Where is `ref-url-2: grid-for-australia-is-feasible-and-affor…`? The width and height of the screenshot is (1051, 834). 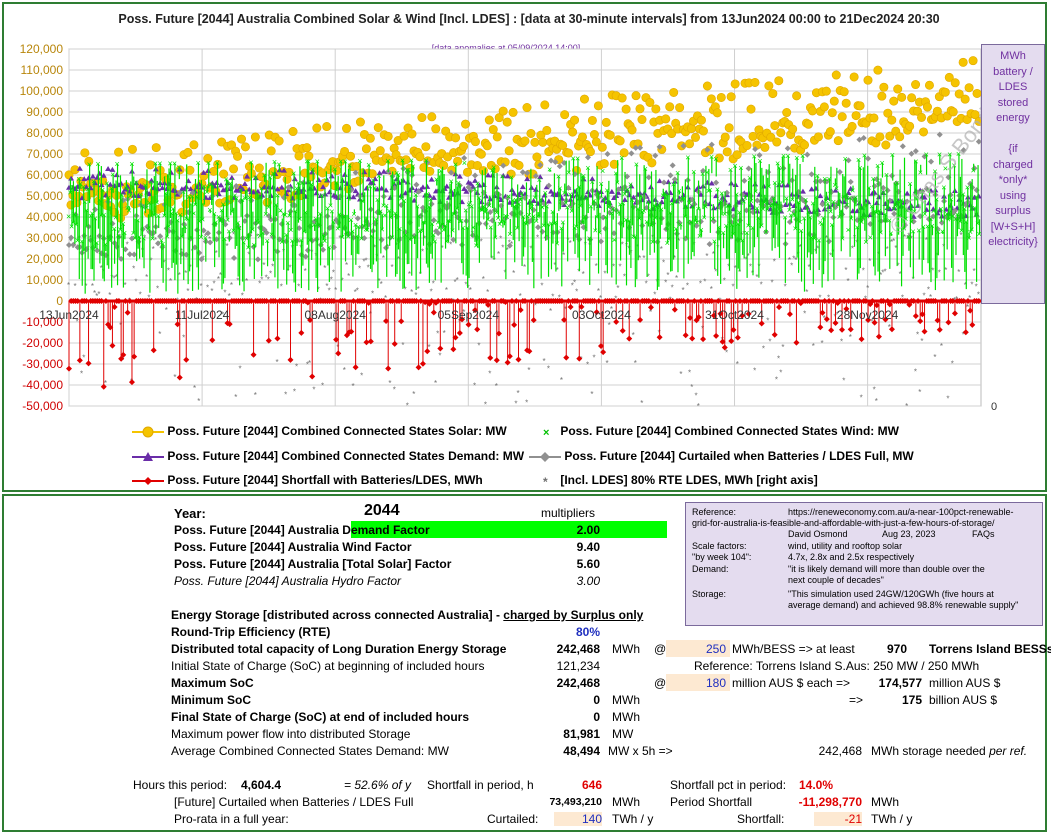
ref-url-2: grid-for-australia-is-feasible-and-affor… is located at coordinates (843, 523).